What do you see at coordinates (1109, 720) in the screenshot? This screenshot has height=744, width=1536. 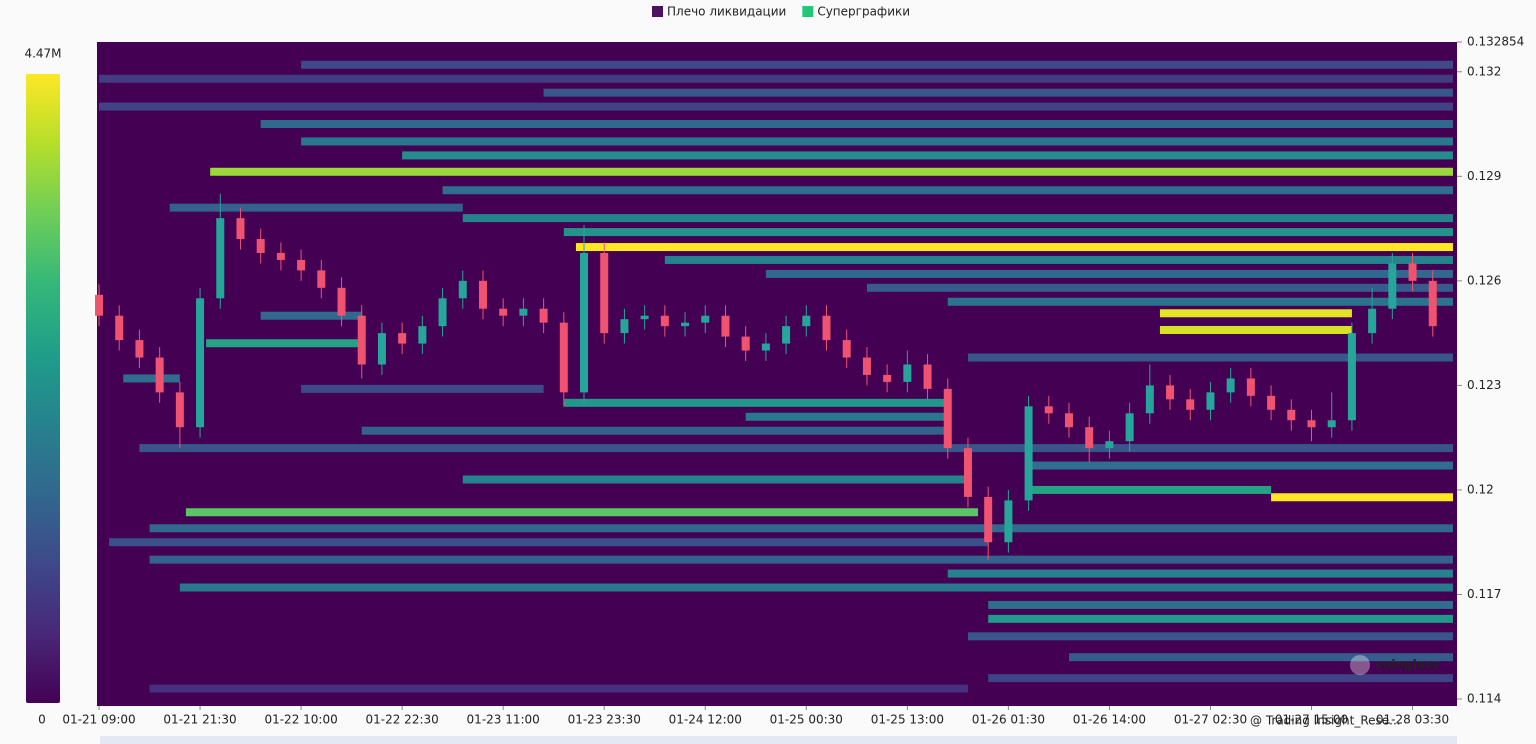 I see `x-tick-label: 01-26 14:00` at bounding box center [1109, 720].